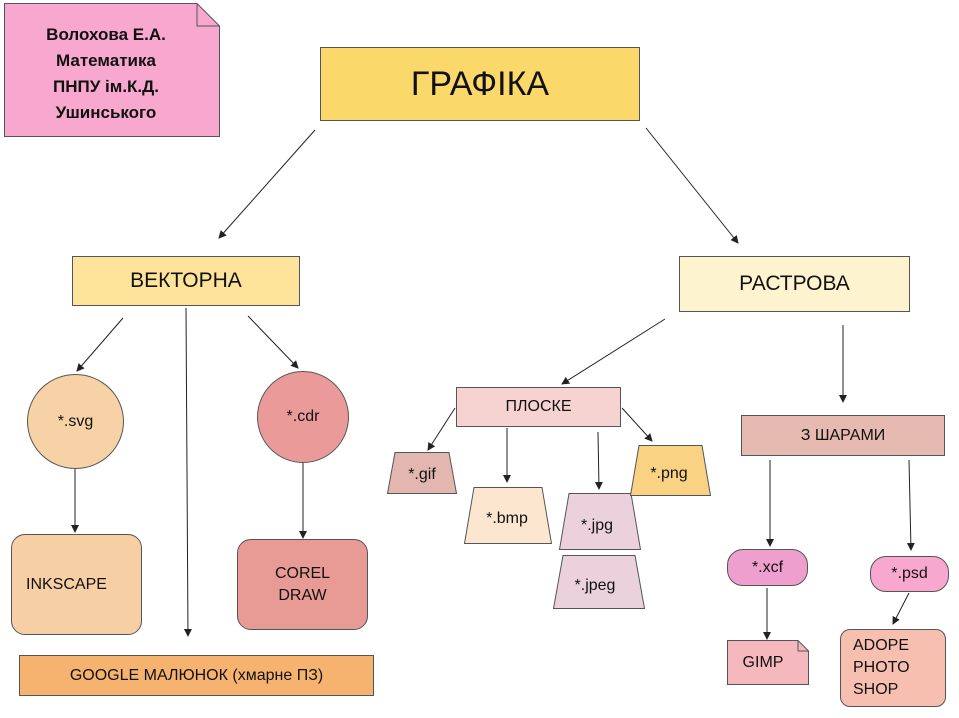  What do you see at coordinates (876, 689) in the screenshot?
I see `photoshop-label-line3: SHOP` at bounding box center [876, 689].